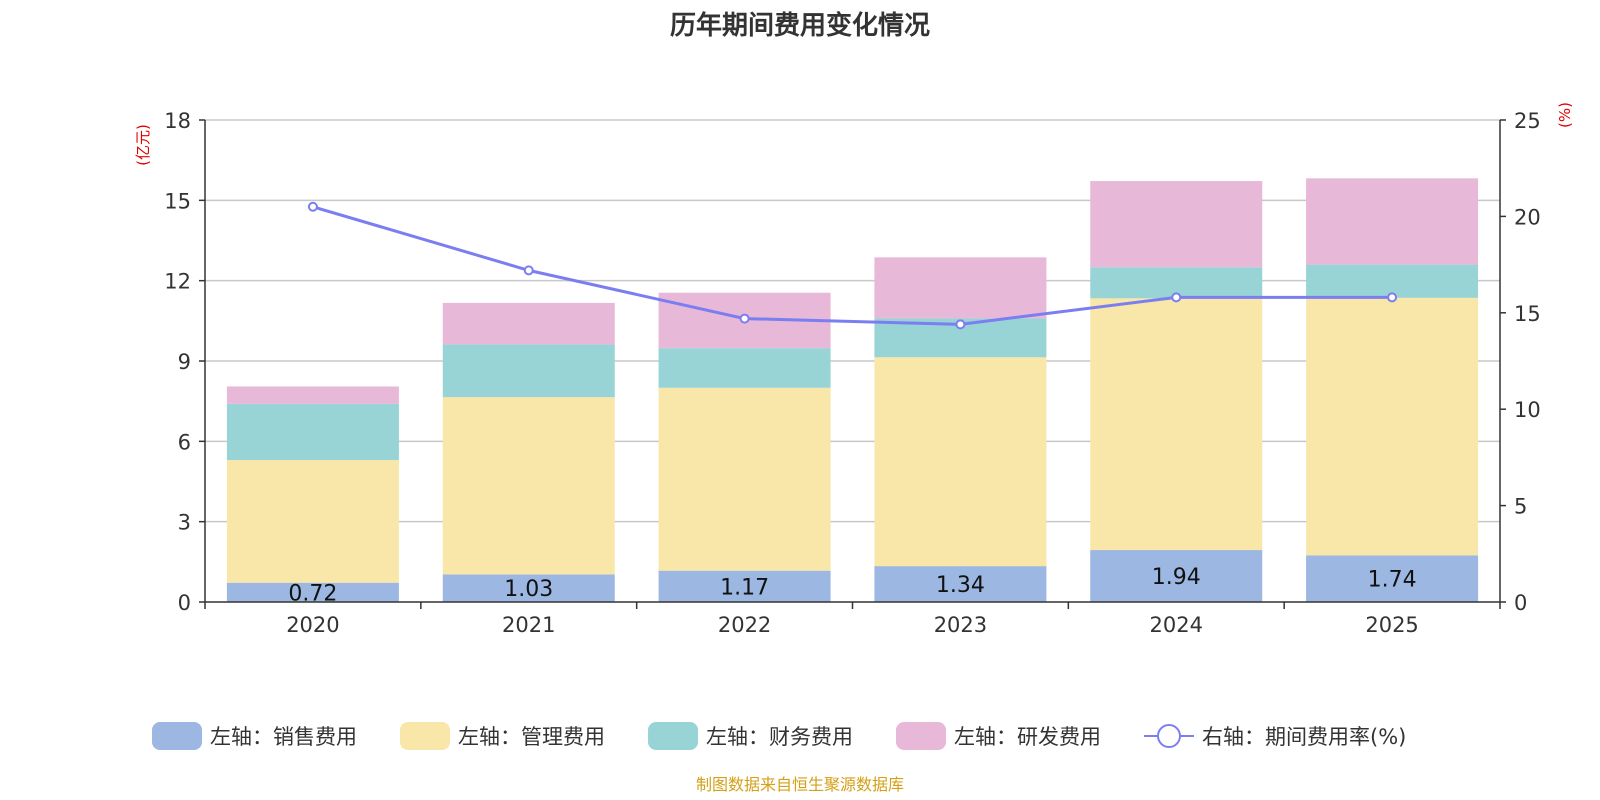  What do you see at coordinates (184, 603) in the screenshot?
I see `left-tick-label: 0` at bounding box center [184, 603].